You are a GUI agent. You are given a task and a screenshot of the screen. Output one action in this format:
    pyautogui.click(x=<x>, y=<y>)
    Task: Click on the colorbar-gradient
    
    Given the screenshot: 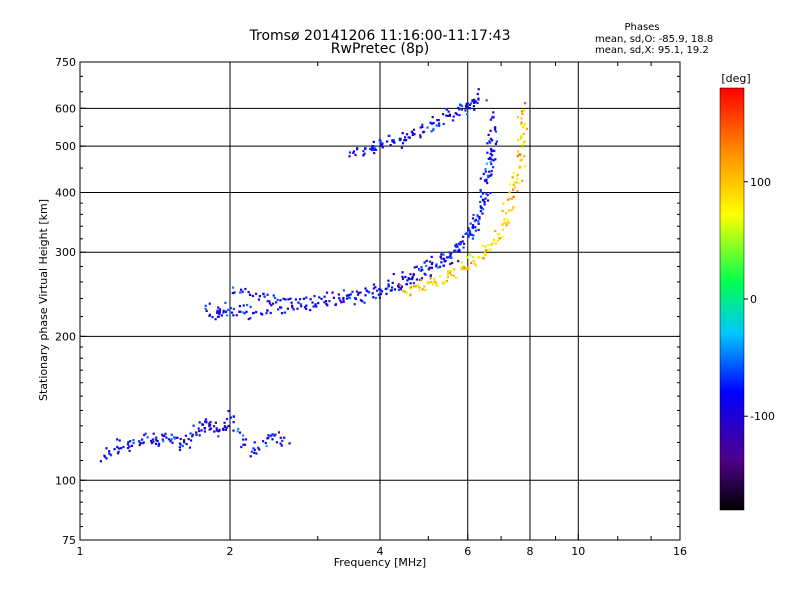 What is the action you would take?
    pyautogui.click(x=732, y=299)
    